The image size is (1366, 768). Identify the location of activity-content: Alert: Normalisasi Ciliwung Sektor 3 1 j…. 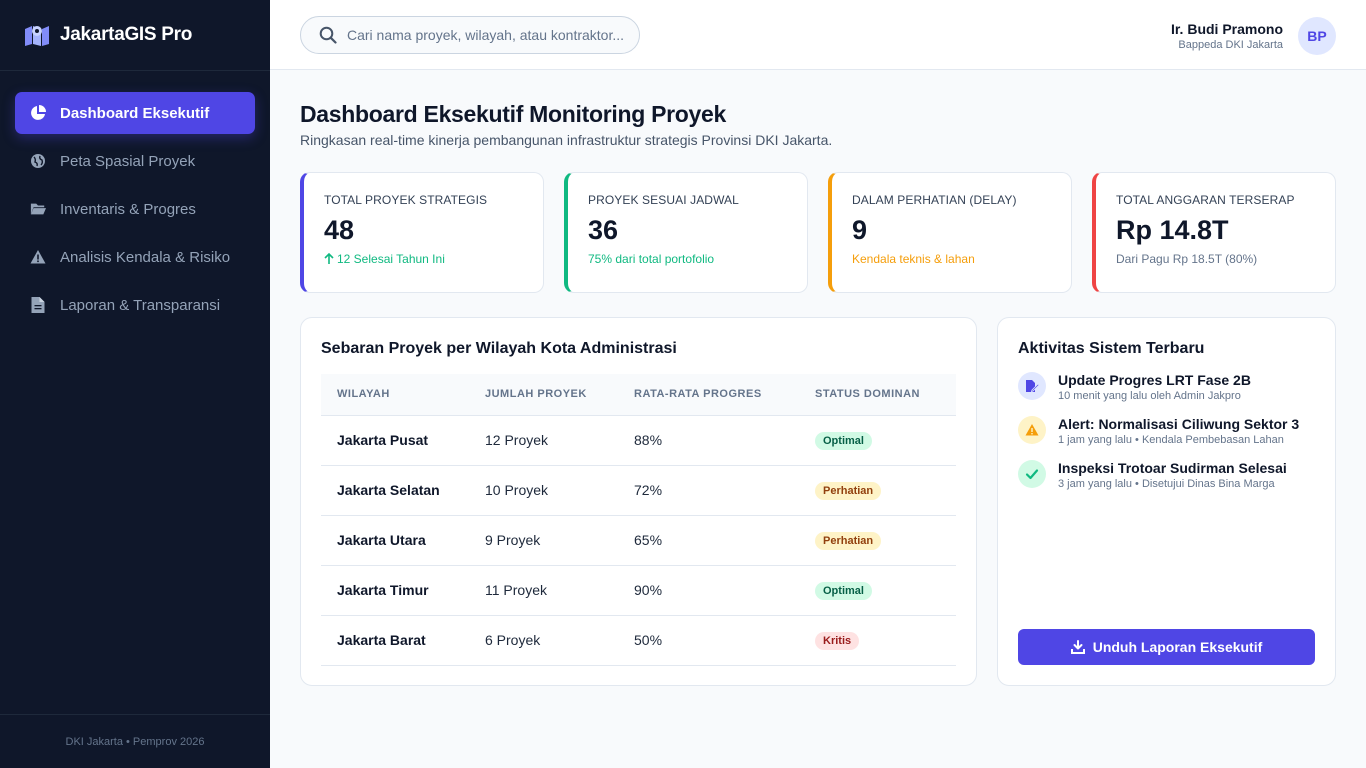
(1178, 431).